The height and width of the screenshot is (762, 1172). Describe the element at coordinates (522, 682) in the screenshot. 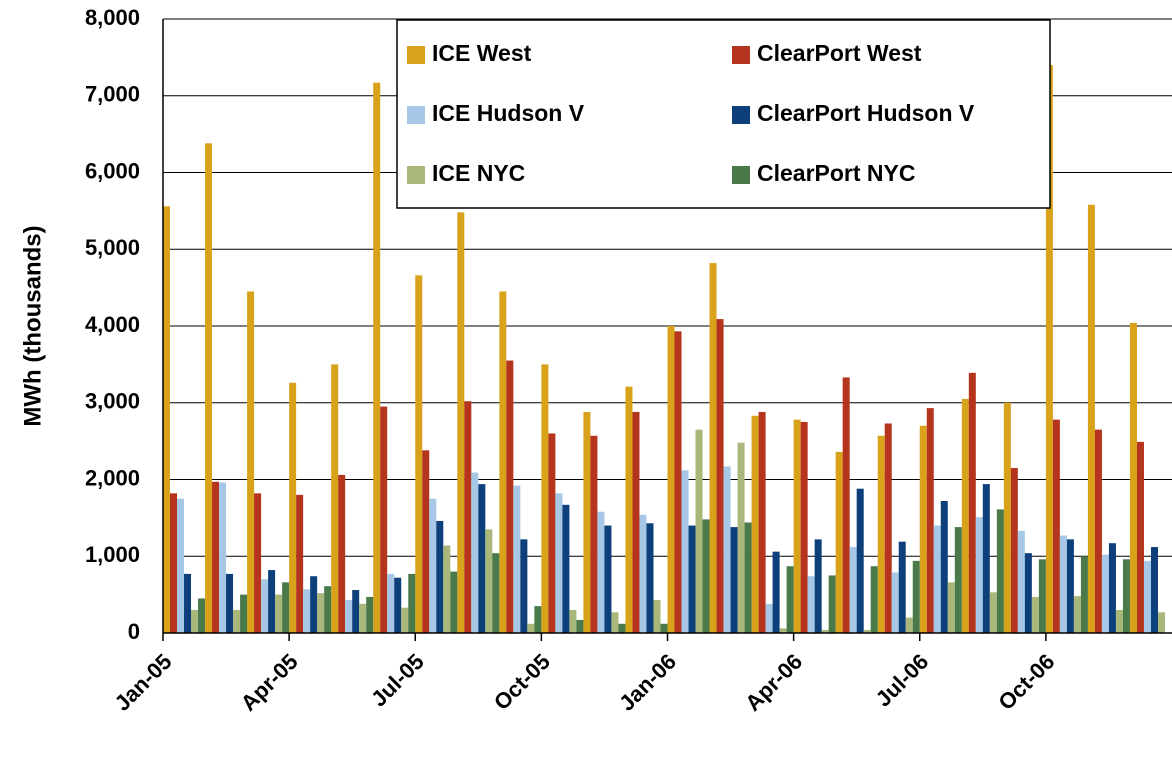

I see `x-tick-label: Oct-05` at that location.